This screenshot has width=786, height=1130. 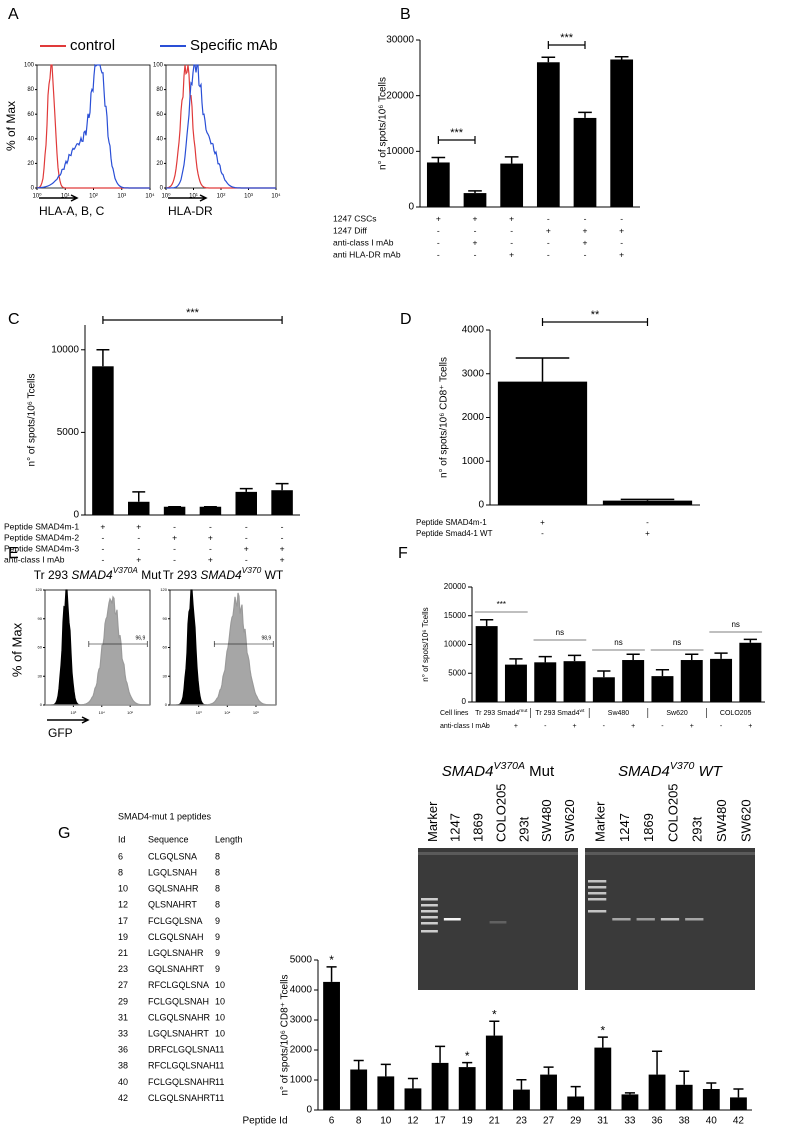 What do you see at coordinates (176, 937) in the screenshot?
I see `table-cell: CLGQLSNAH` at bounding box center [176, 937].